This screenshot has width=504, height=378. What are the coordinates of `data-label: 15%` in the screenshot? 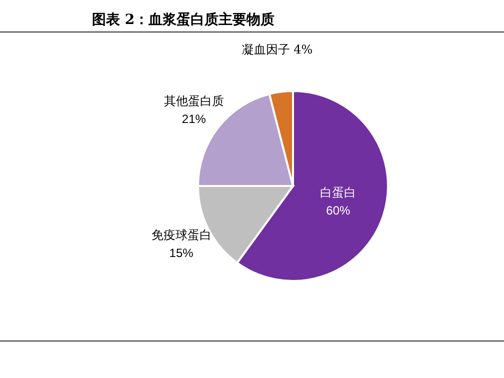 It's located at (181, 253).